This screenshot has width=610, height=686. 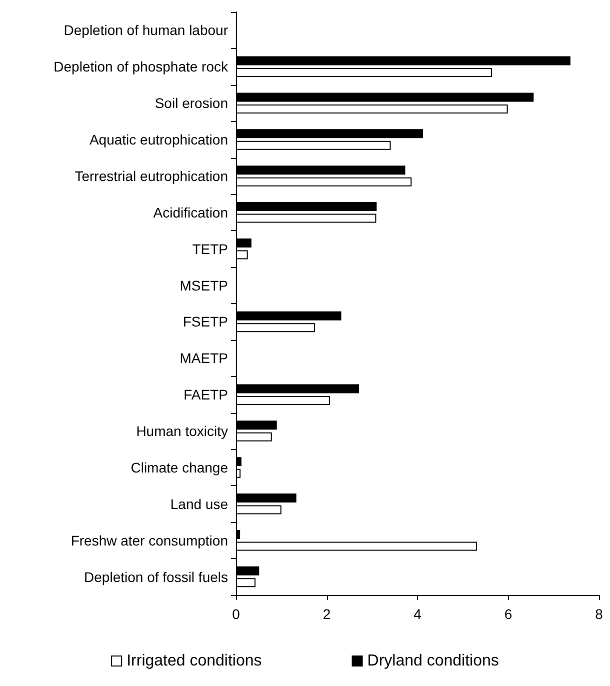 What do you see at coordinates (236, 614) in the screenshot?
I see `x-tick-label: 0` at bounding box center [236, 614].